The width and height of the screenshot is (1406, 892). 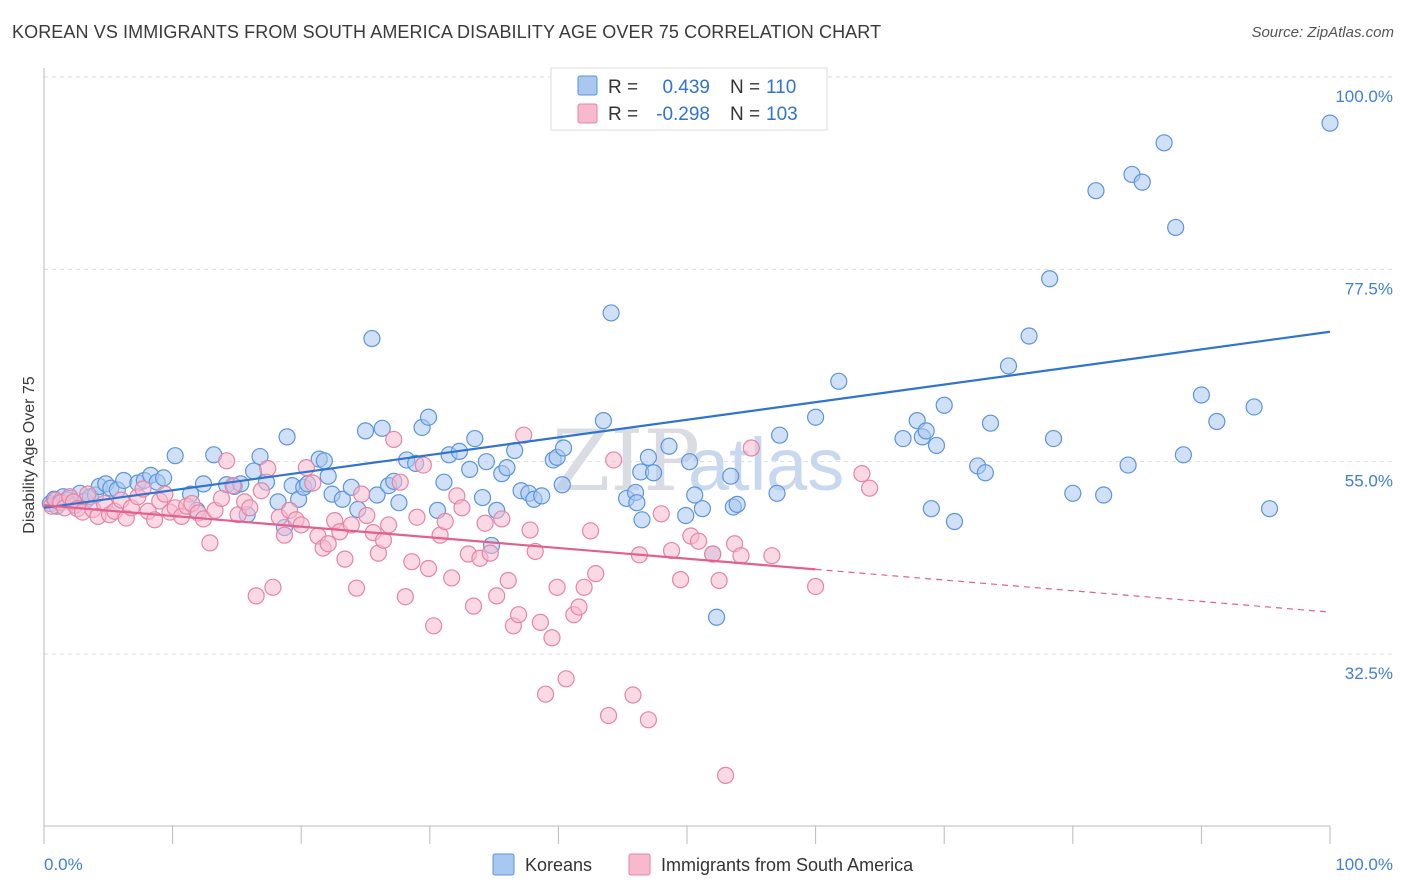 I want to click on immigrant-trend-line, so click(x=429, y=537).